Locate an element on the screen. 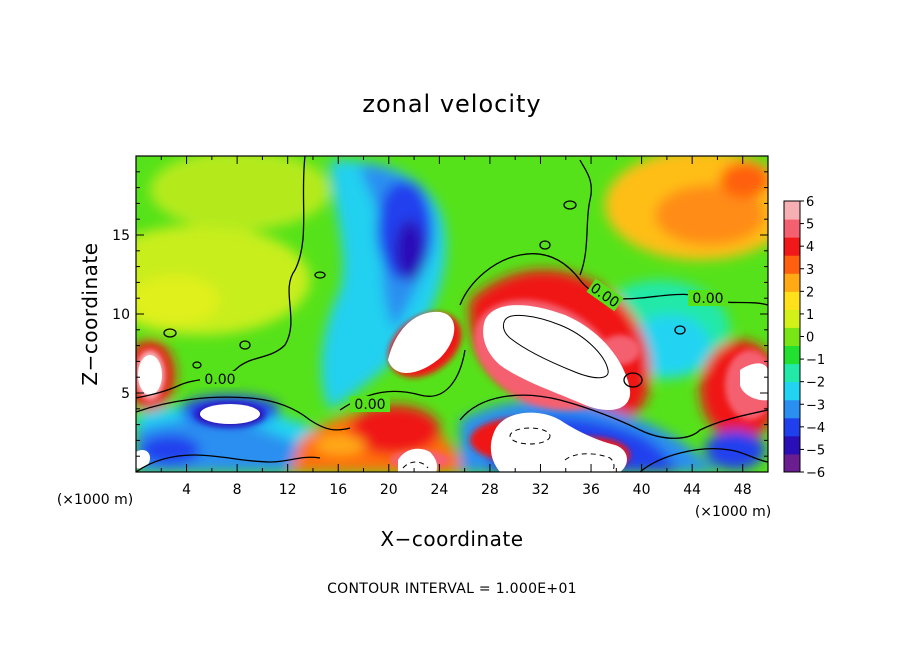 Image resolution: width=904 pixels, height=654 pixels. x-axis-label: X−coordinate is located at coordinates (451, 539).